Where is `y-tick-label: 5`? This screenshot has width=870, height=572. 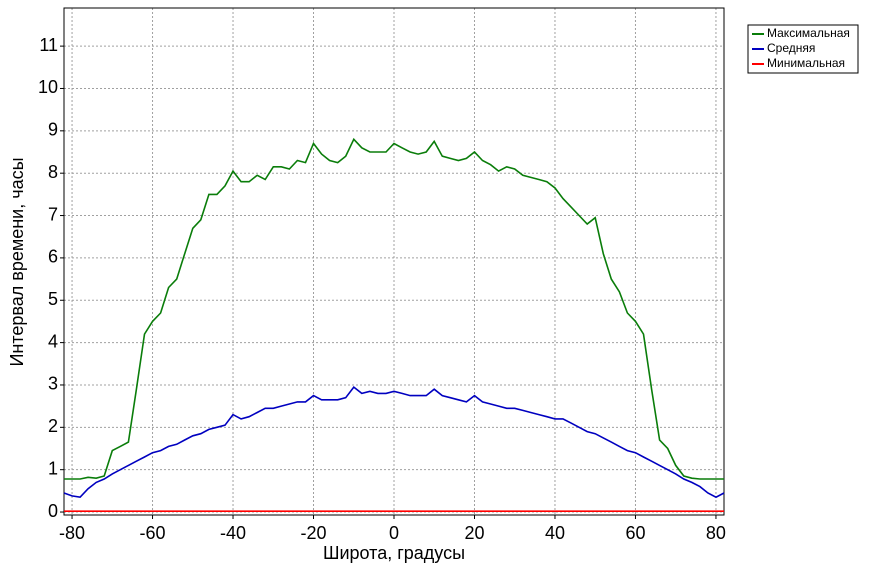 y-tick-label: 5 is located at coordinates (53, 299).